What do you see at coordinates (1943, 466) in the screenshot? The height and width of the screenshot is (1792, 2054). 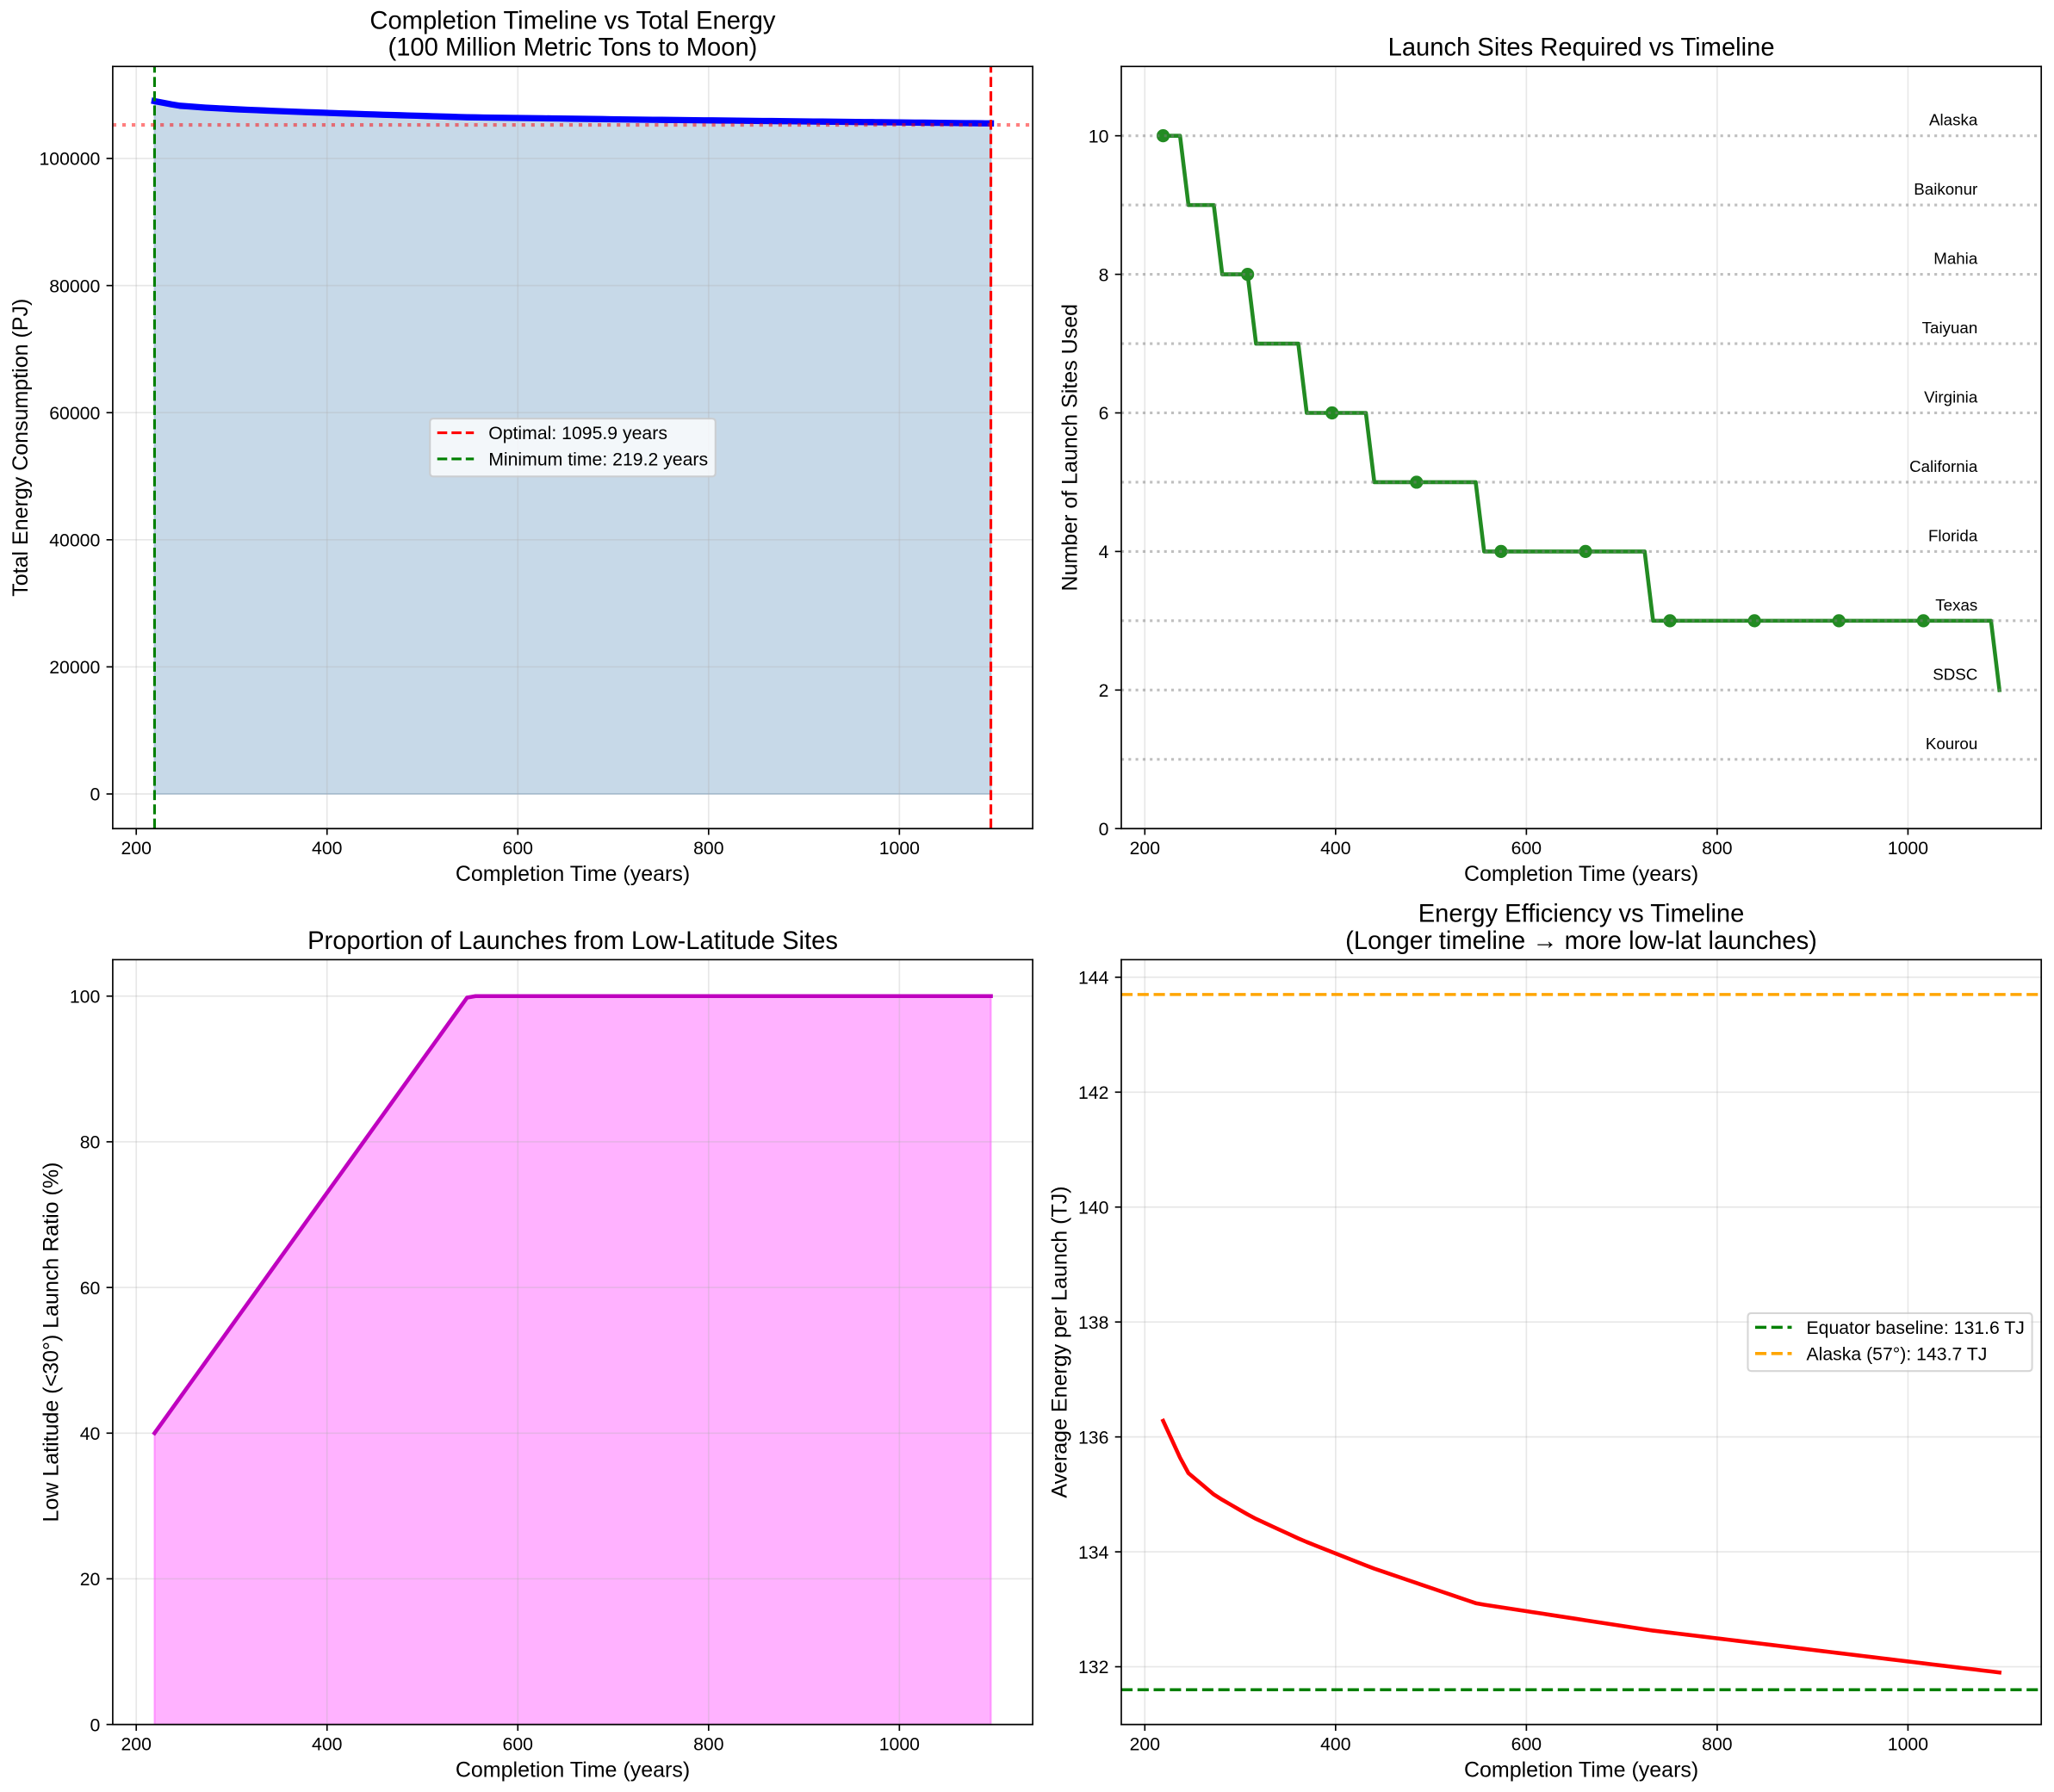 I see `svg-text: California` at bounding box center [1943, 466].